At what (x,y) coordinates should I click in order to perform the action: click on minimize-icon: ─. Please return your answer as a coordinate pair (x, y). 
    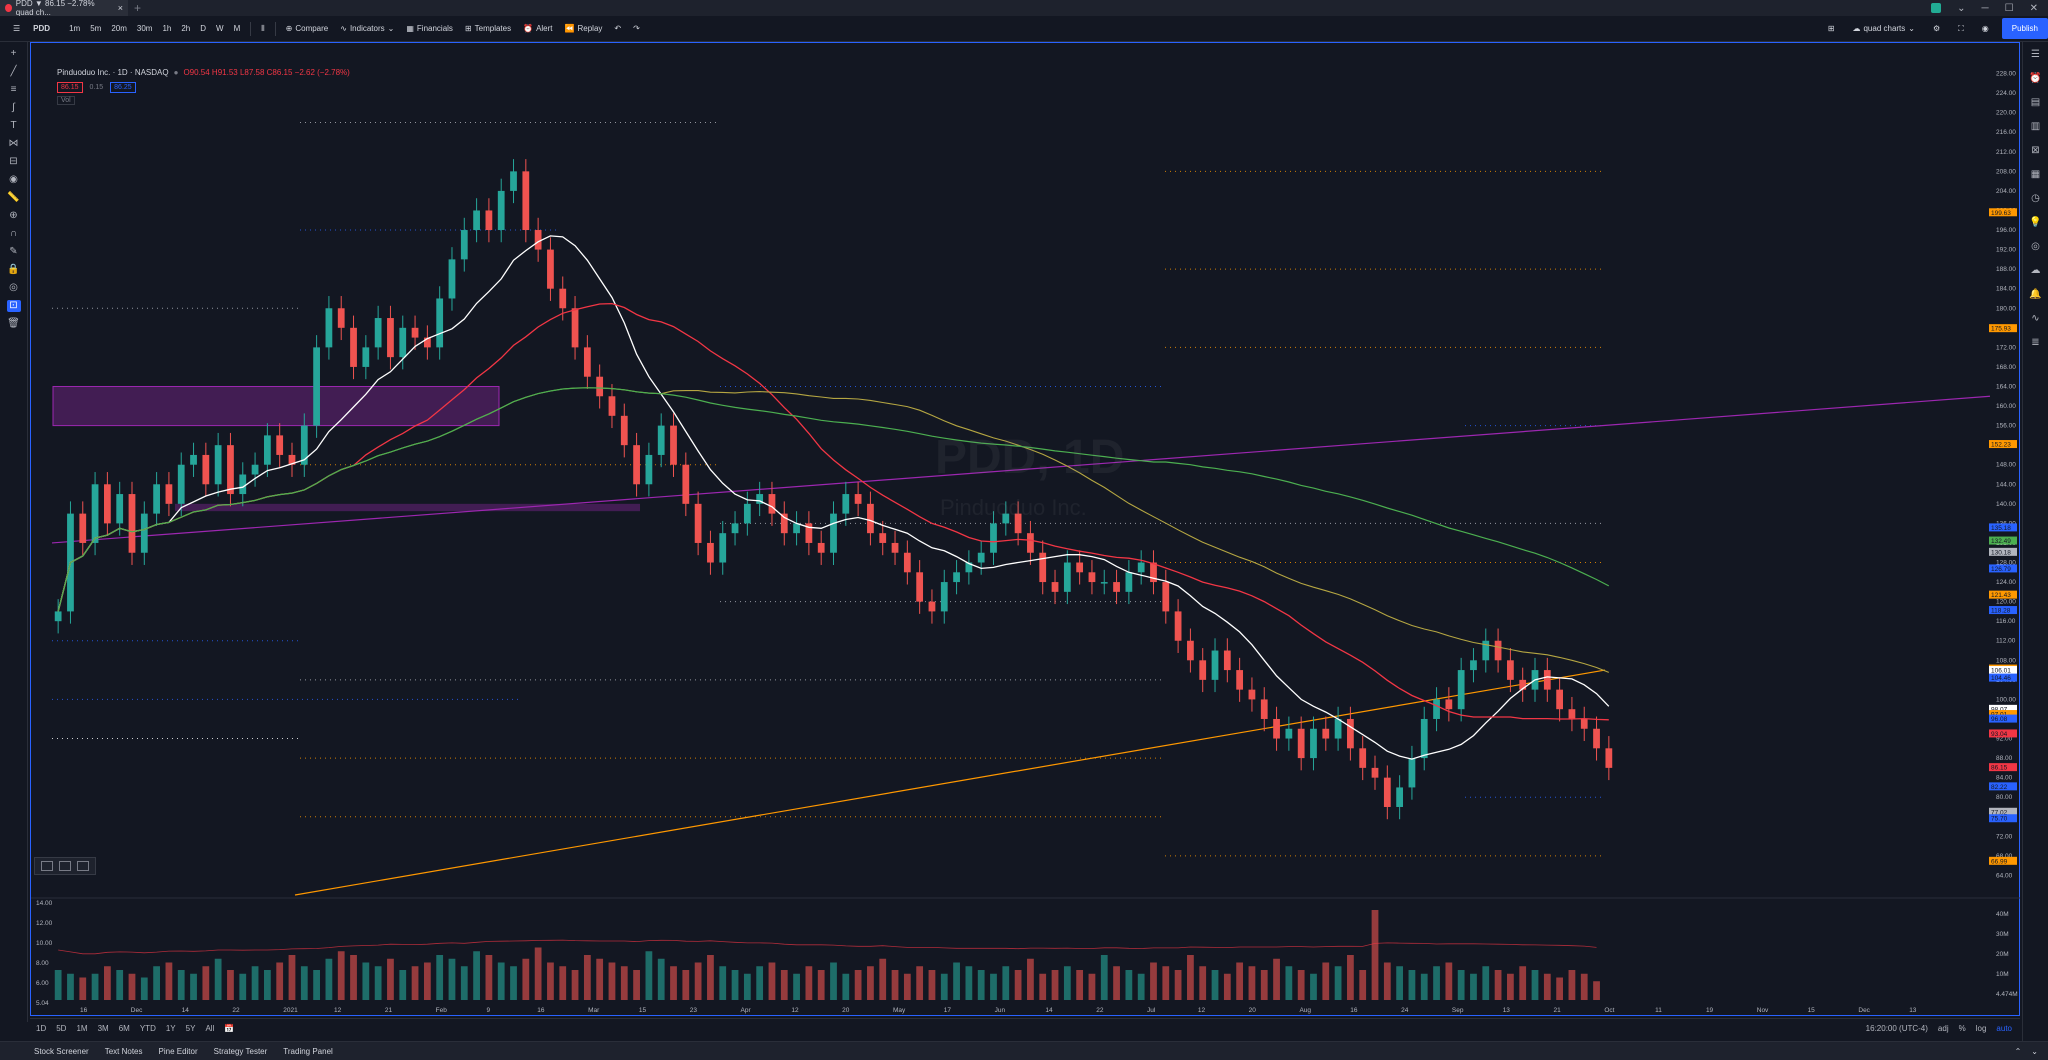
    Looking at the image, I should click on (1985, 8).